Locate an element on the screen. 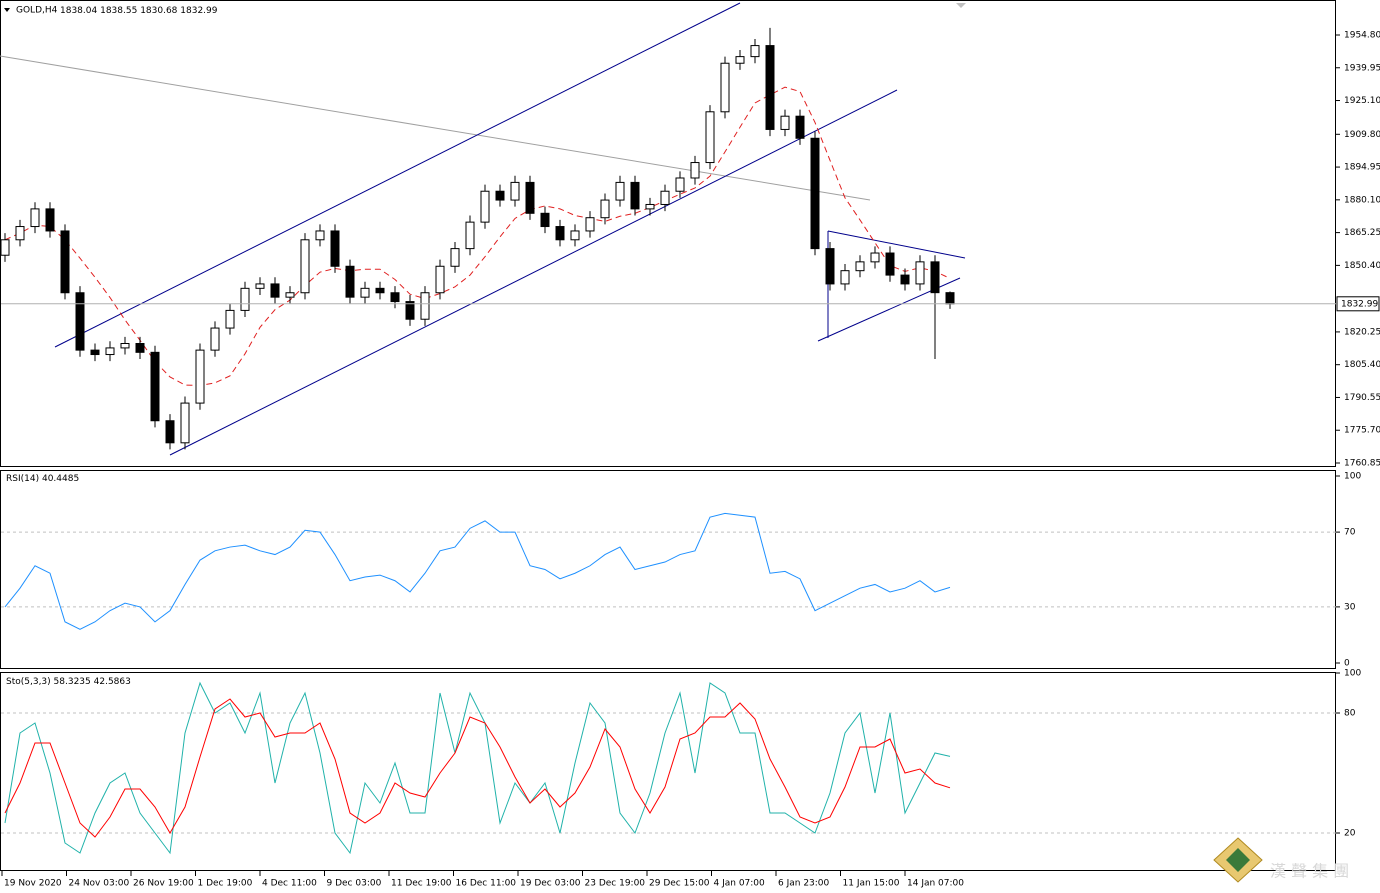 This screenshot has height=893, width=1380. price-label-box is located at coordinates (1358, 304).